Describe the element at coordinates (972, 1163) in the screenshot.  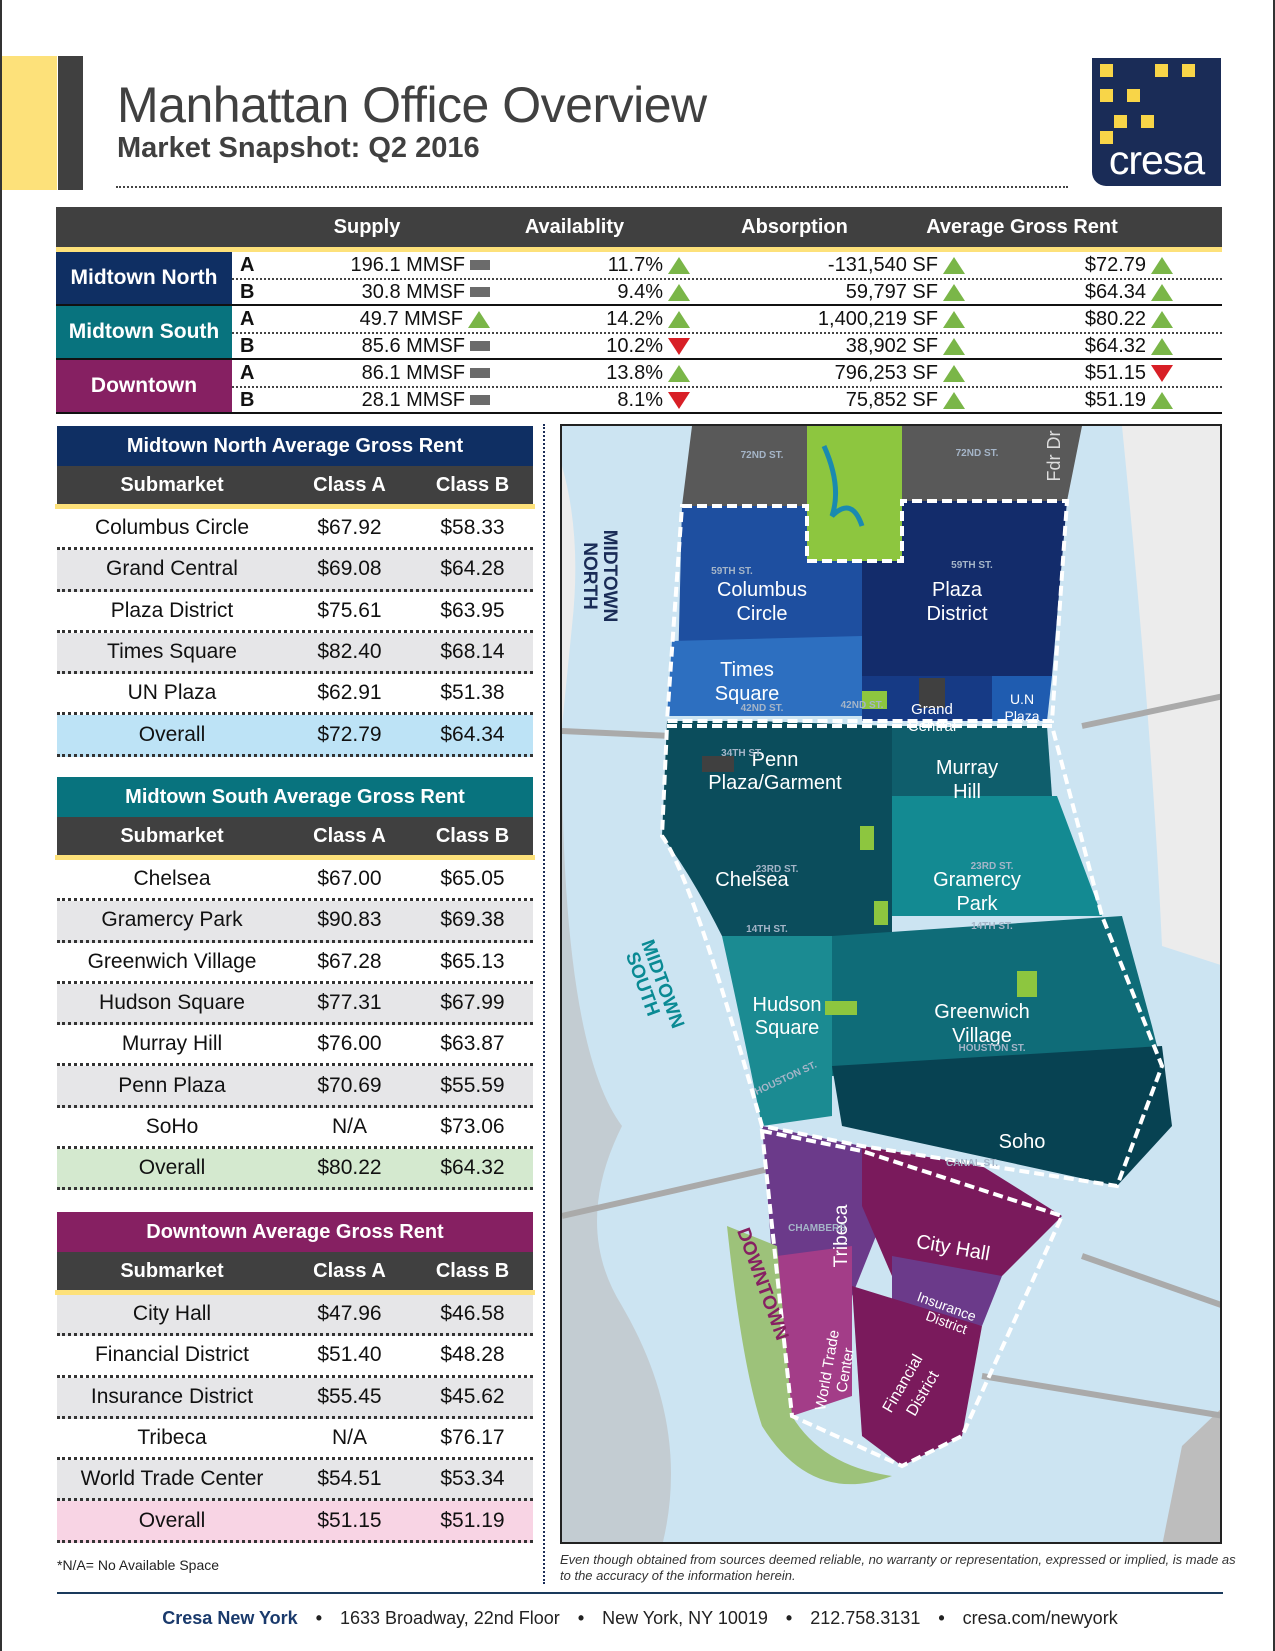
I see `svg-text: CANAL ST.` at that location.